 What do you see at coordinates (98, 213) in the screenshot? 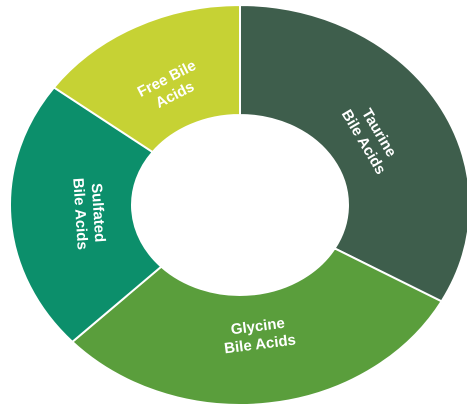
I see `slice-label-line: Sulfated` at bounding box center [98, 213].